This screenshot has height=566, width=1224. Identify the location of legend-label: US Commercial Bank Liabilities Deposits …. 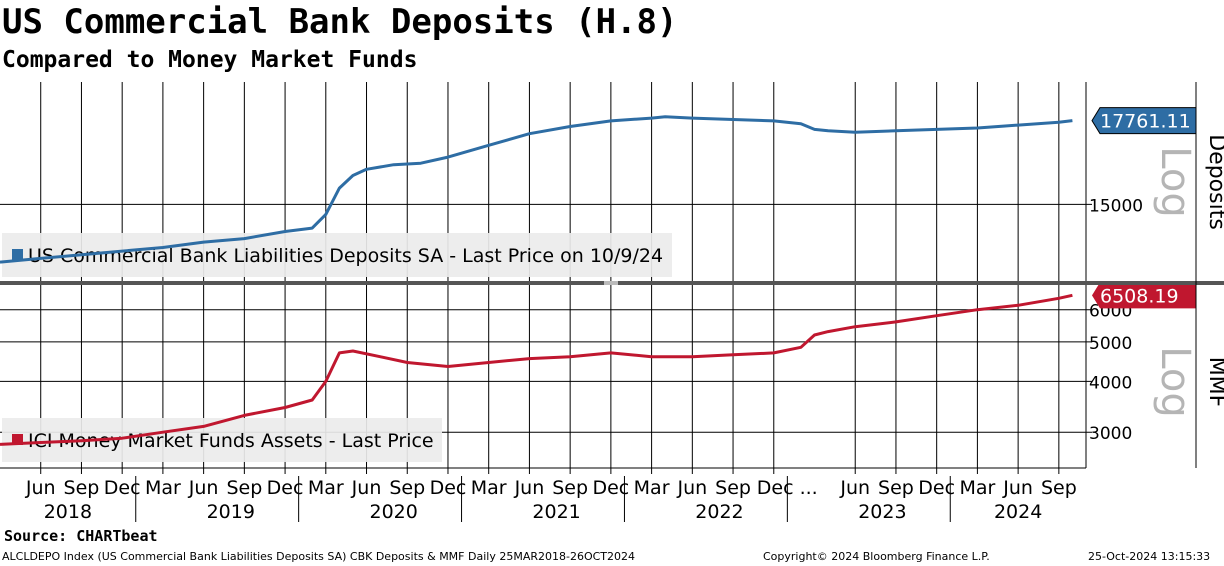
(345, 256).